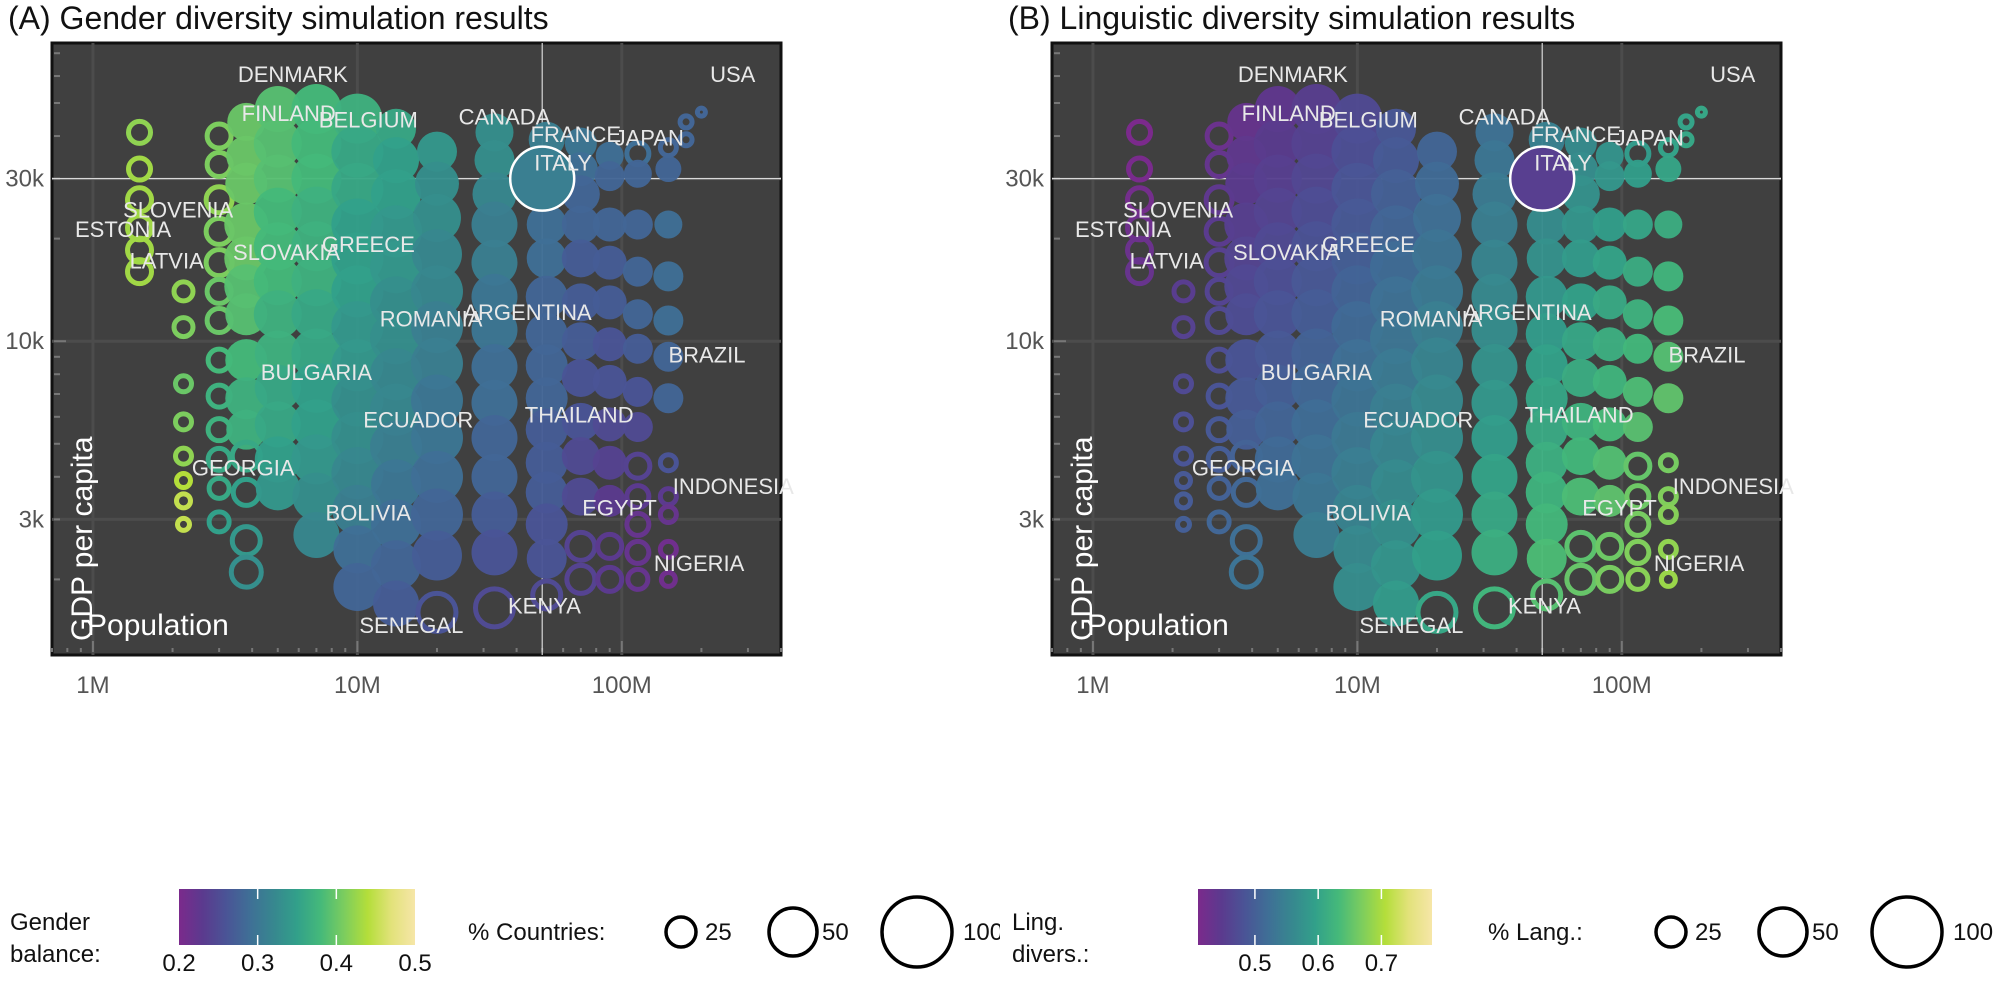  What do you see at coordinates (1243, 467) in the screenshot?
I see `country-label: GEORGIA` at bounding box center [1243, 467].